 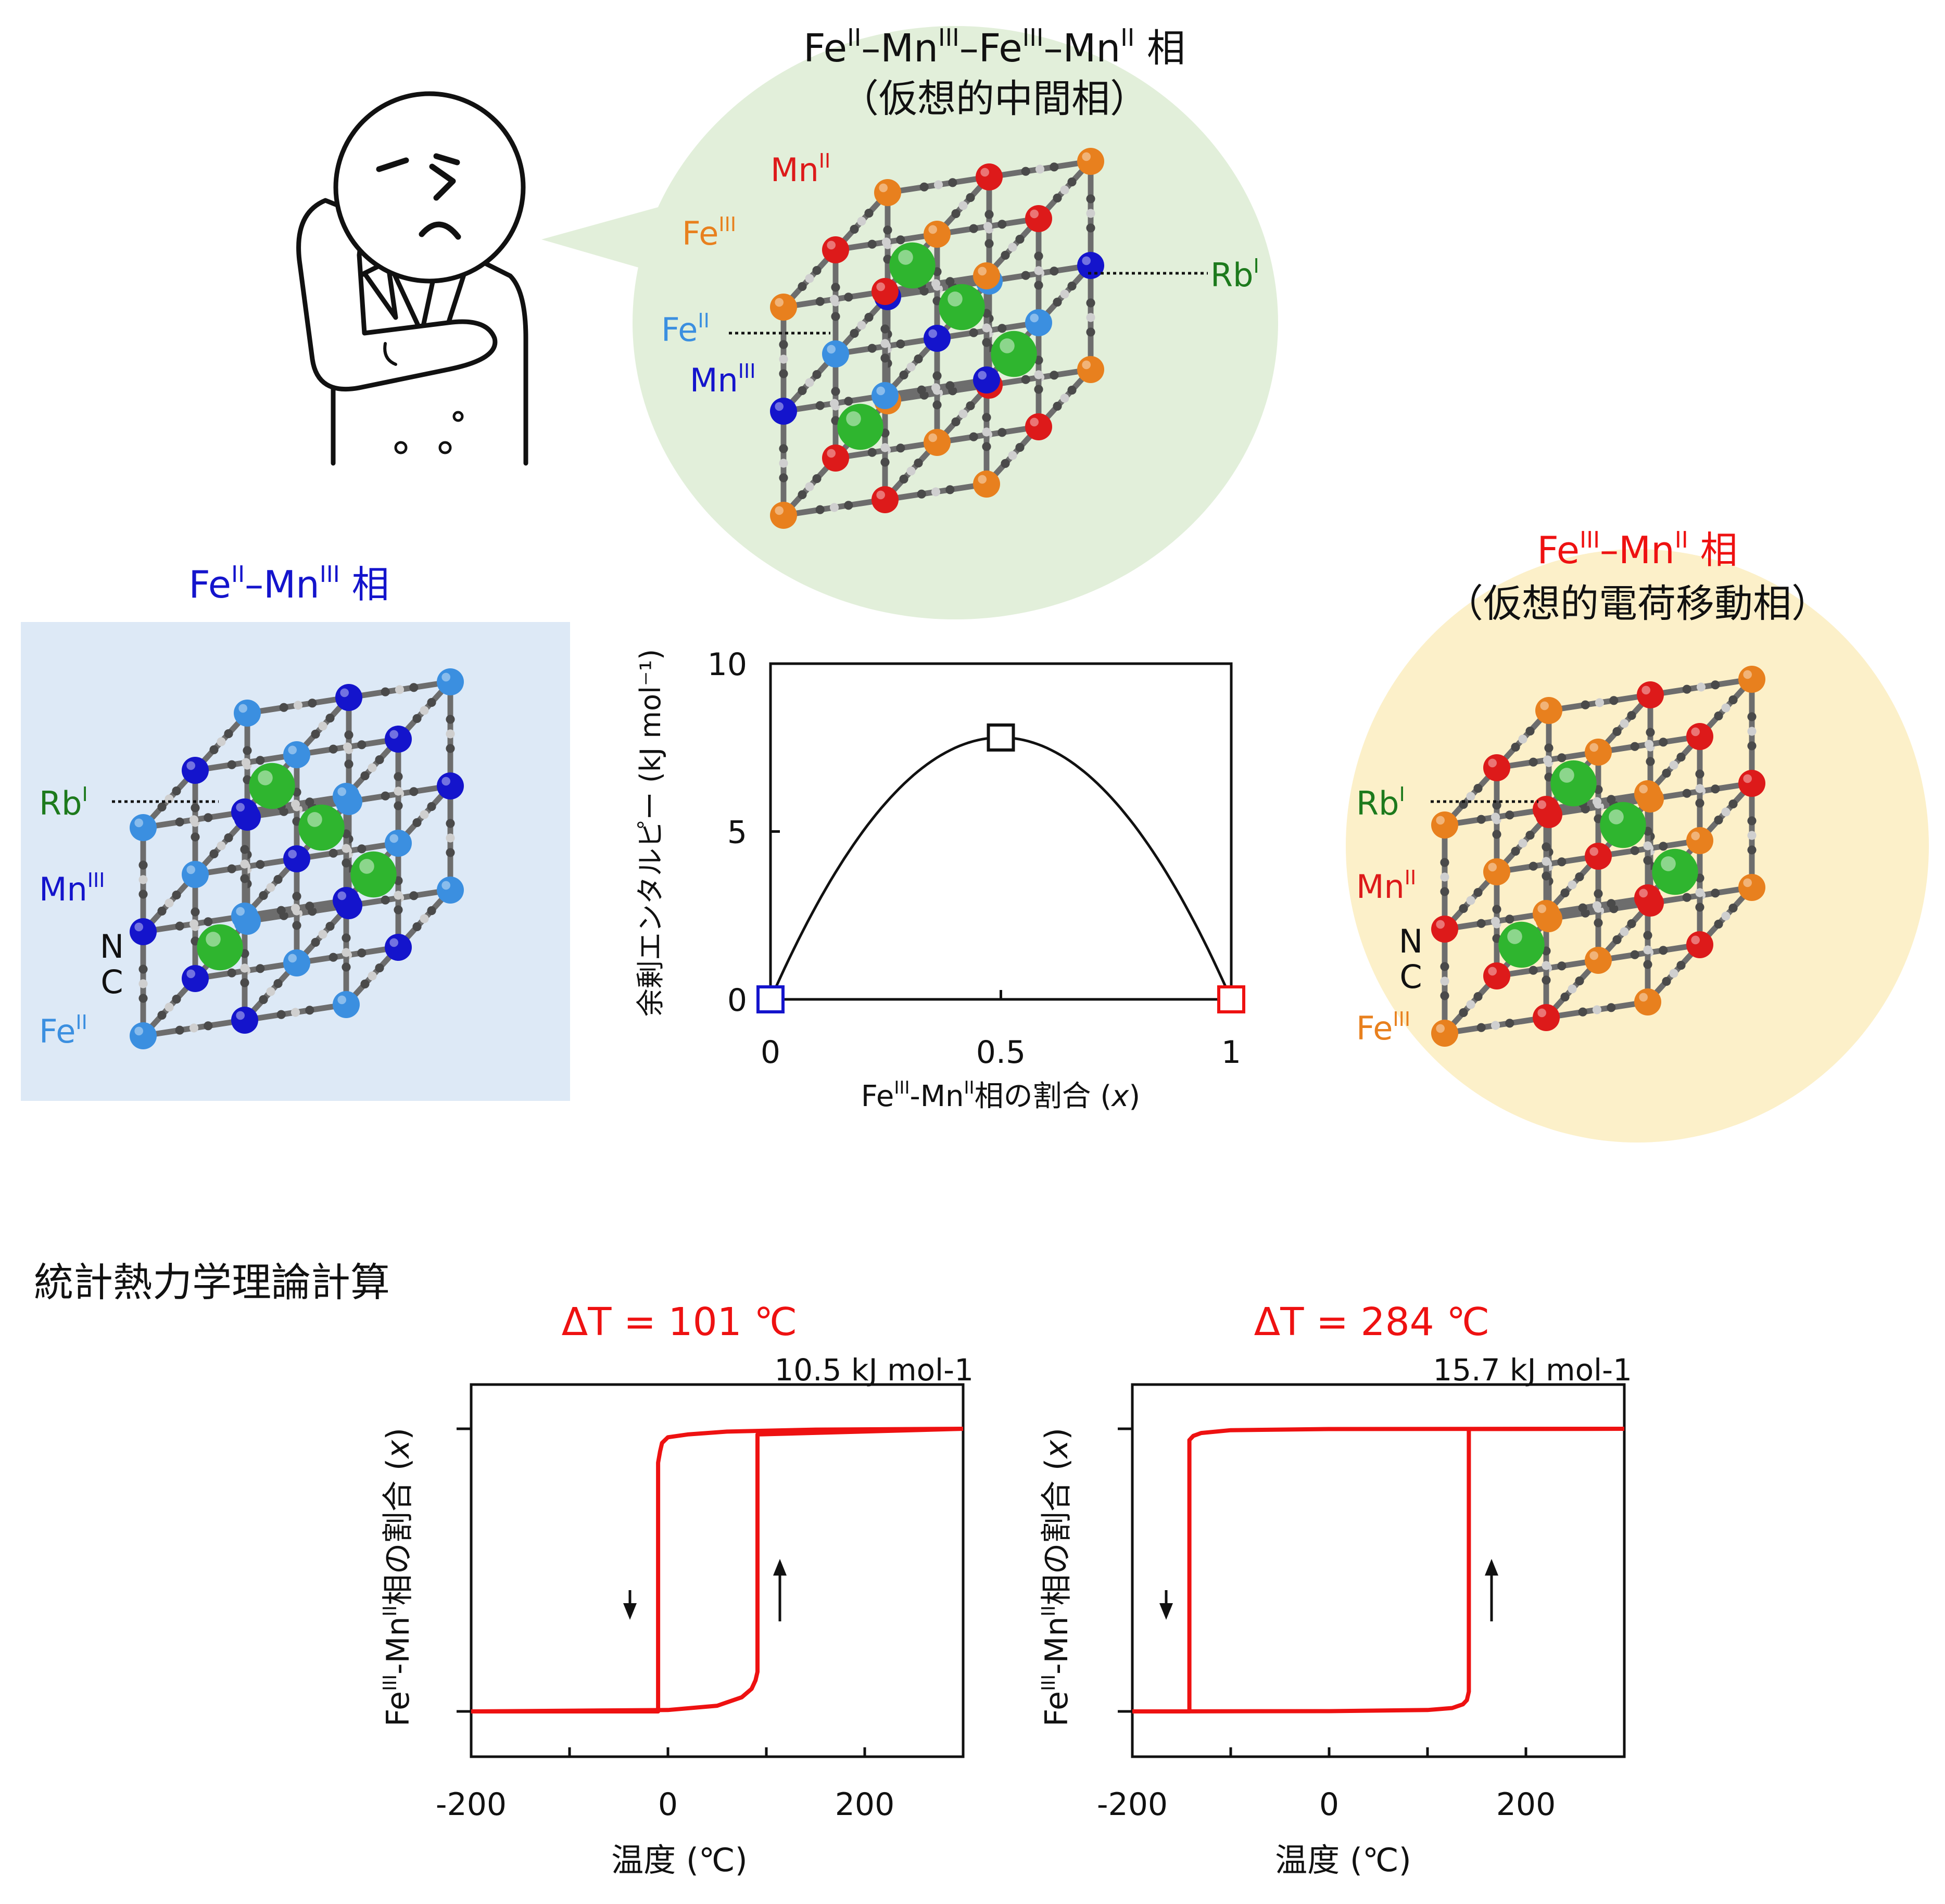 I want to click on enthalpy-y-axis-label: 余剰エンタルピー (kJ mol⁻¹), so click(x=650, y=833).